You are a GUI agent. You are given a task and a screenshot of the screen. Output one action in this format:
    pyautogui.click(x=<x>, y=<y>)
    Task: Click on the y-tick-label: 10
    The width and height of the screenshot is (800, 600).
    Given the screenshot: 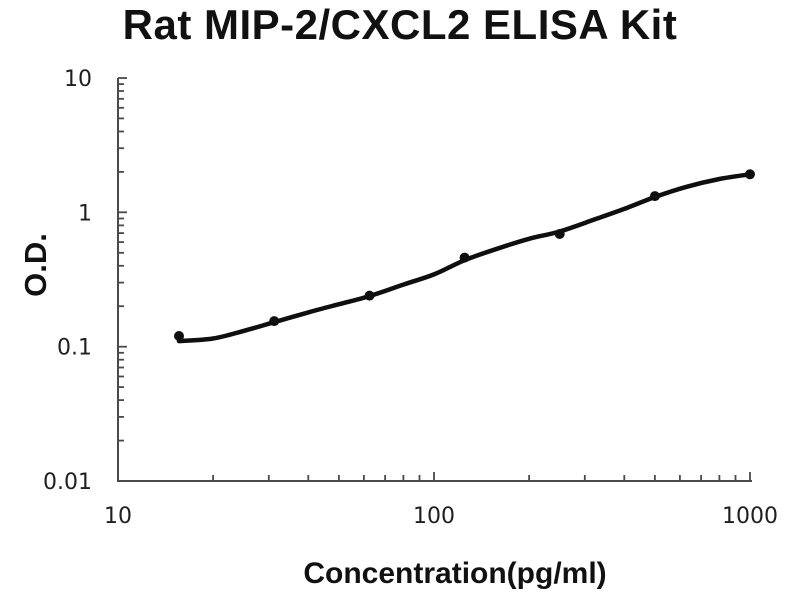 What is the action you would take?
    pyautogui.click(x=78, y=79)
    